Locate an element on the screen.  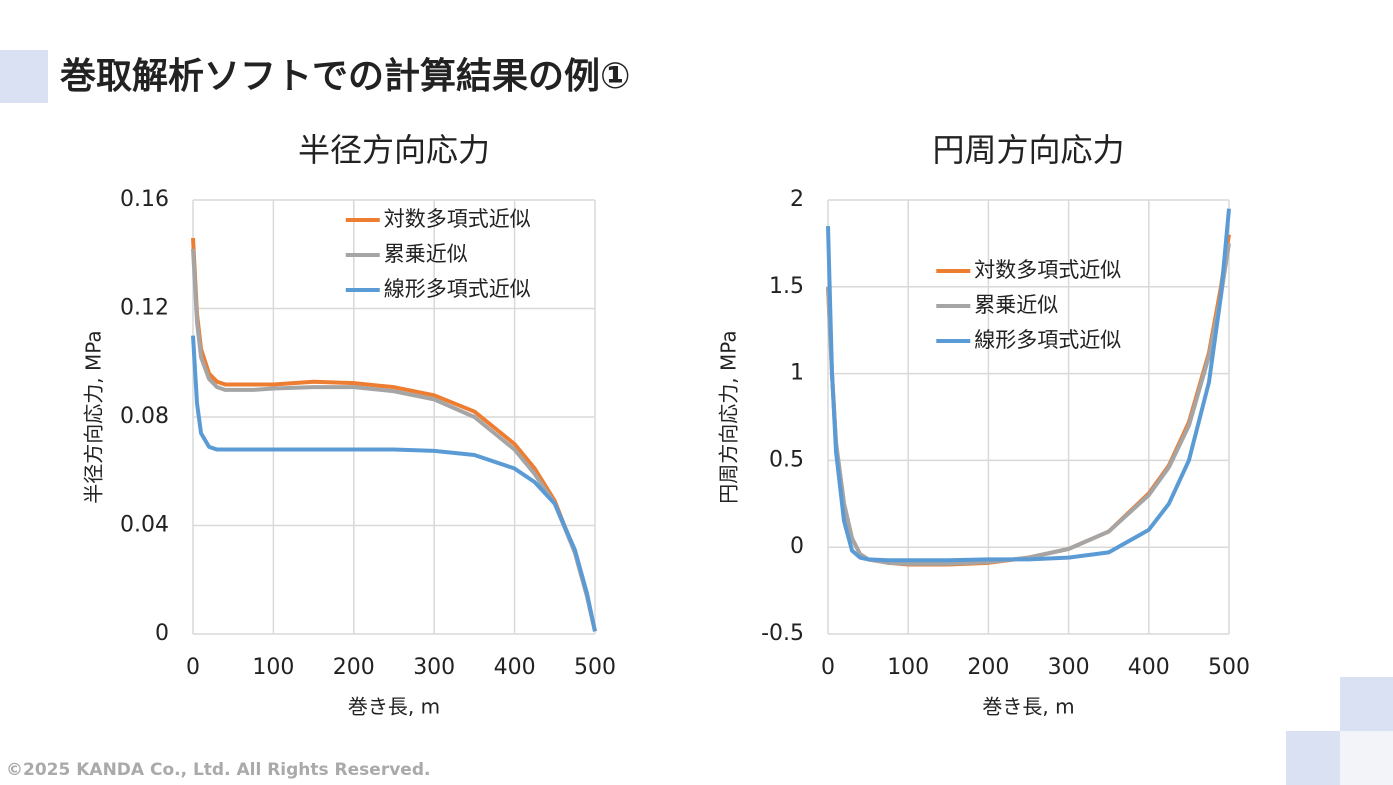
y-tick-label: -0.5 is located at coordinates (782, 633).